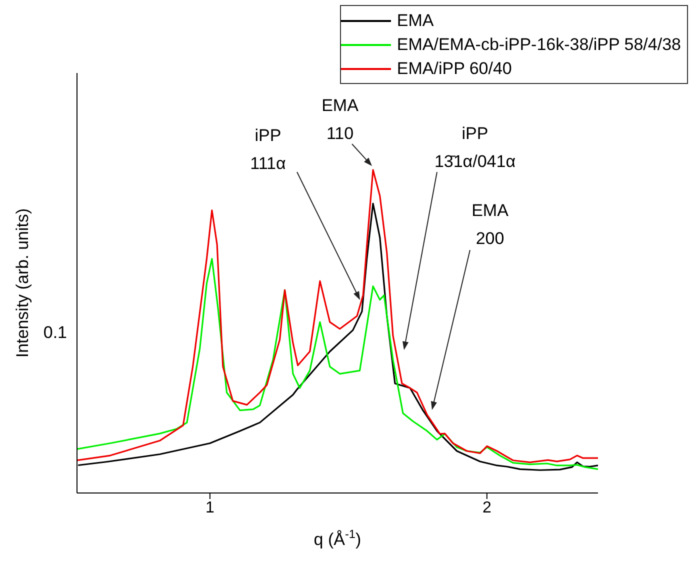  Describe the element at coordinates (475, 147) in the screenshot. I see `annotation: iPP 13̄1α/041α` at that location.